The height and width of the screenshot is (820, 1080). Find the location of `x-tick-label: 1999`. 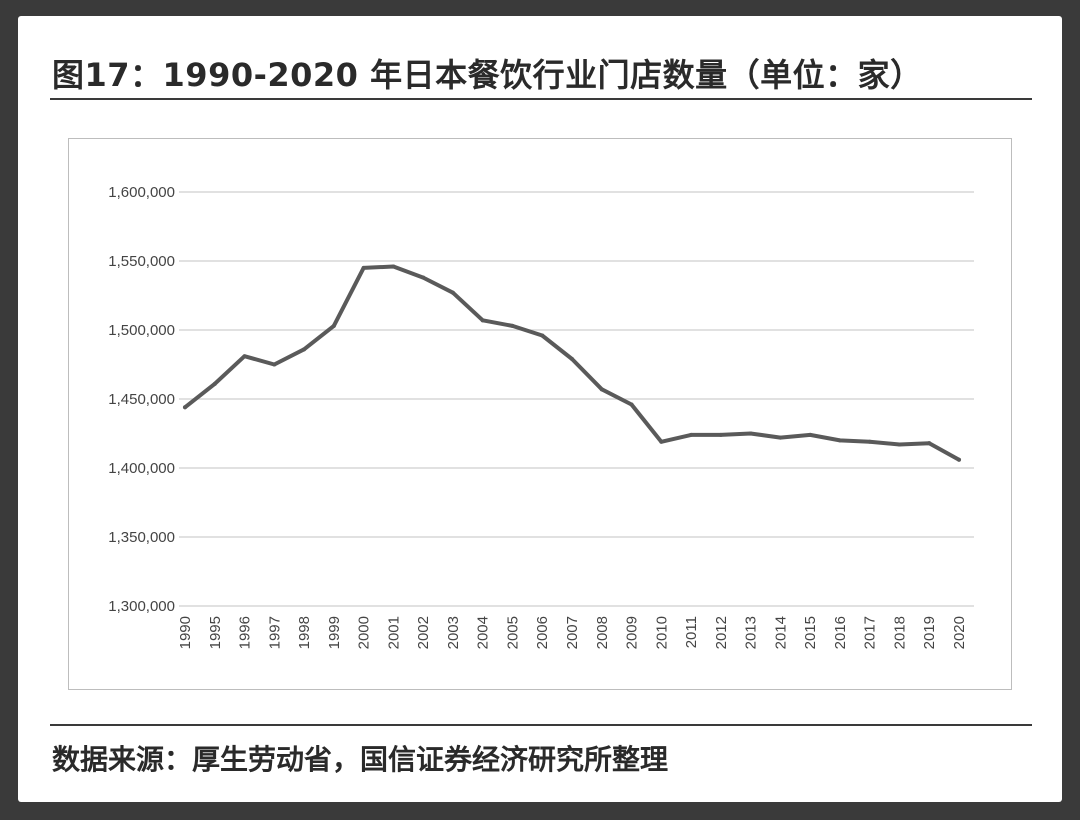

x-tick-label: 1999 is located at coordinates (334, 632).